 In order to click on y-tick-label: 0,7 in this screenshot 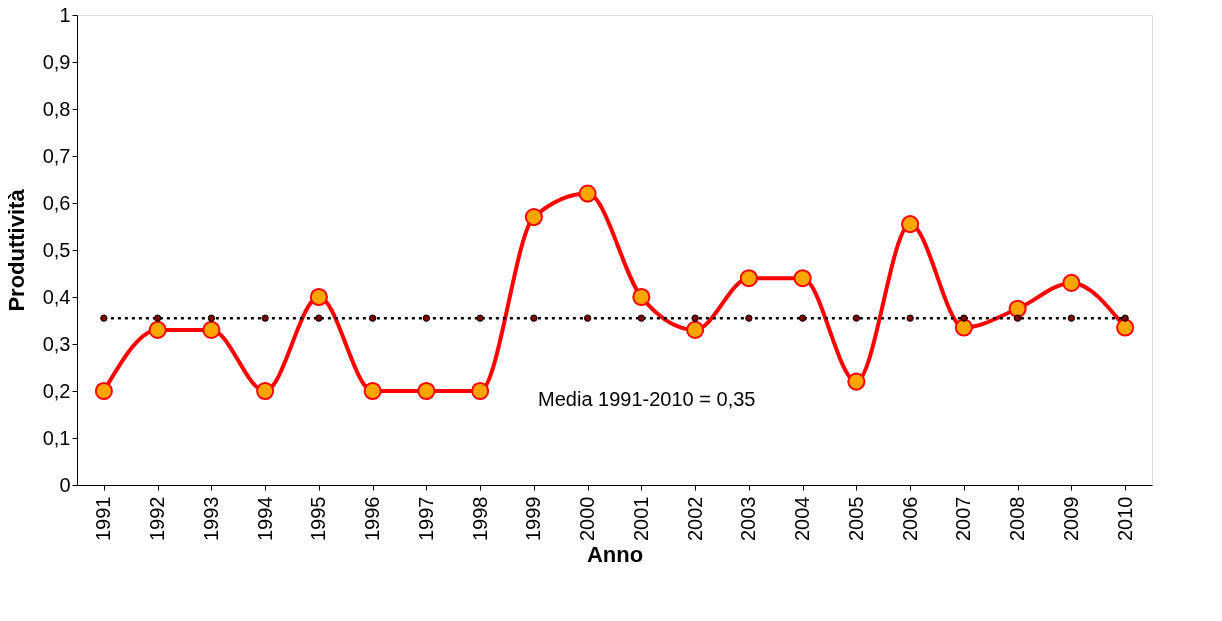, I will do `click(56, 155)`.